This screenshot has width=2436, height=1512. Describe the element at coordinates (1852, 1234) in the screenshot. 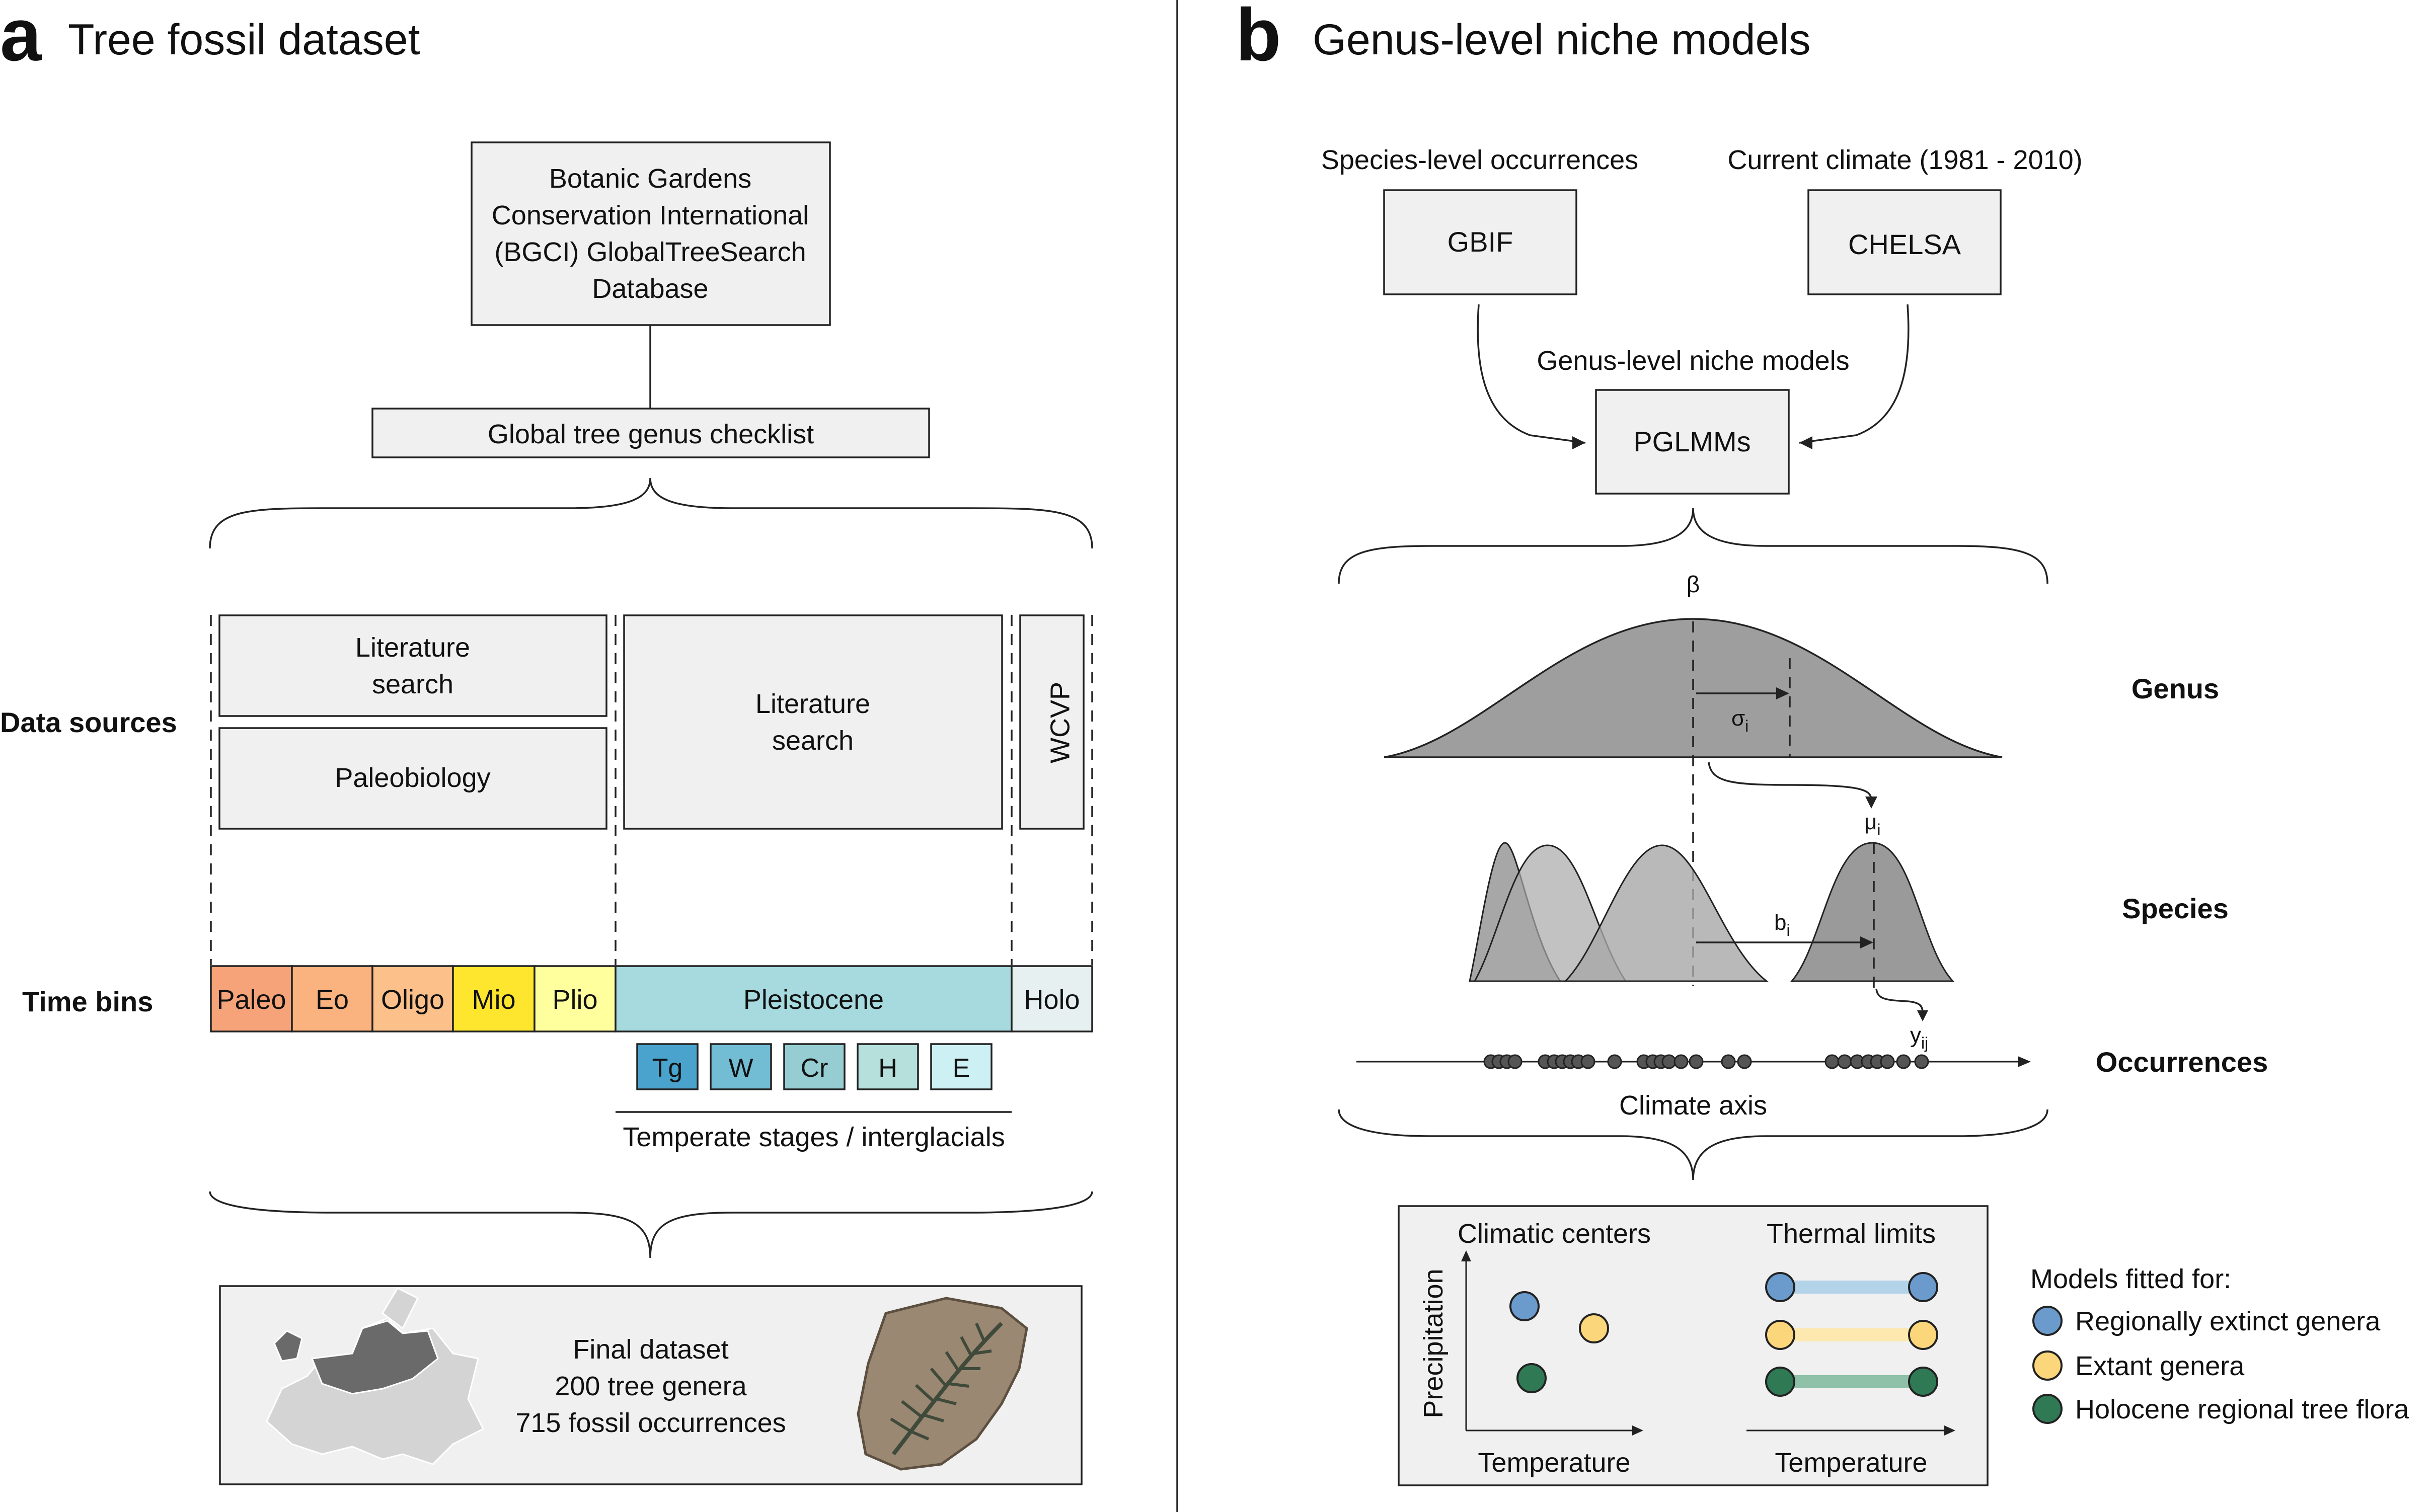

I see `thermal-limits-title: Thermal limits` at that location.